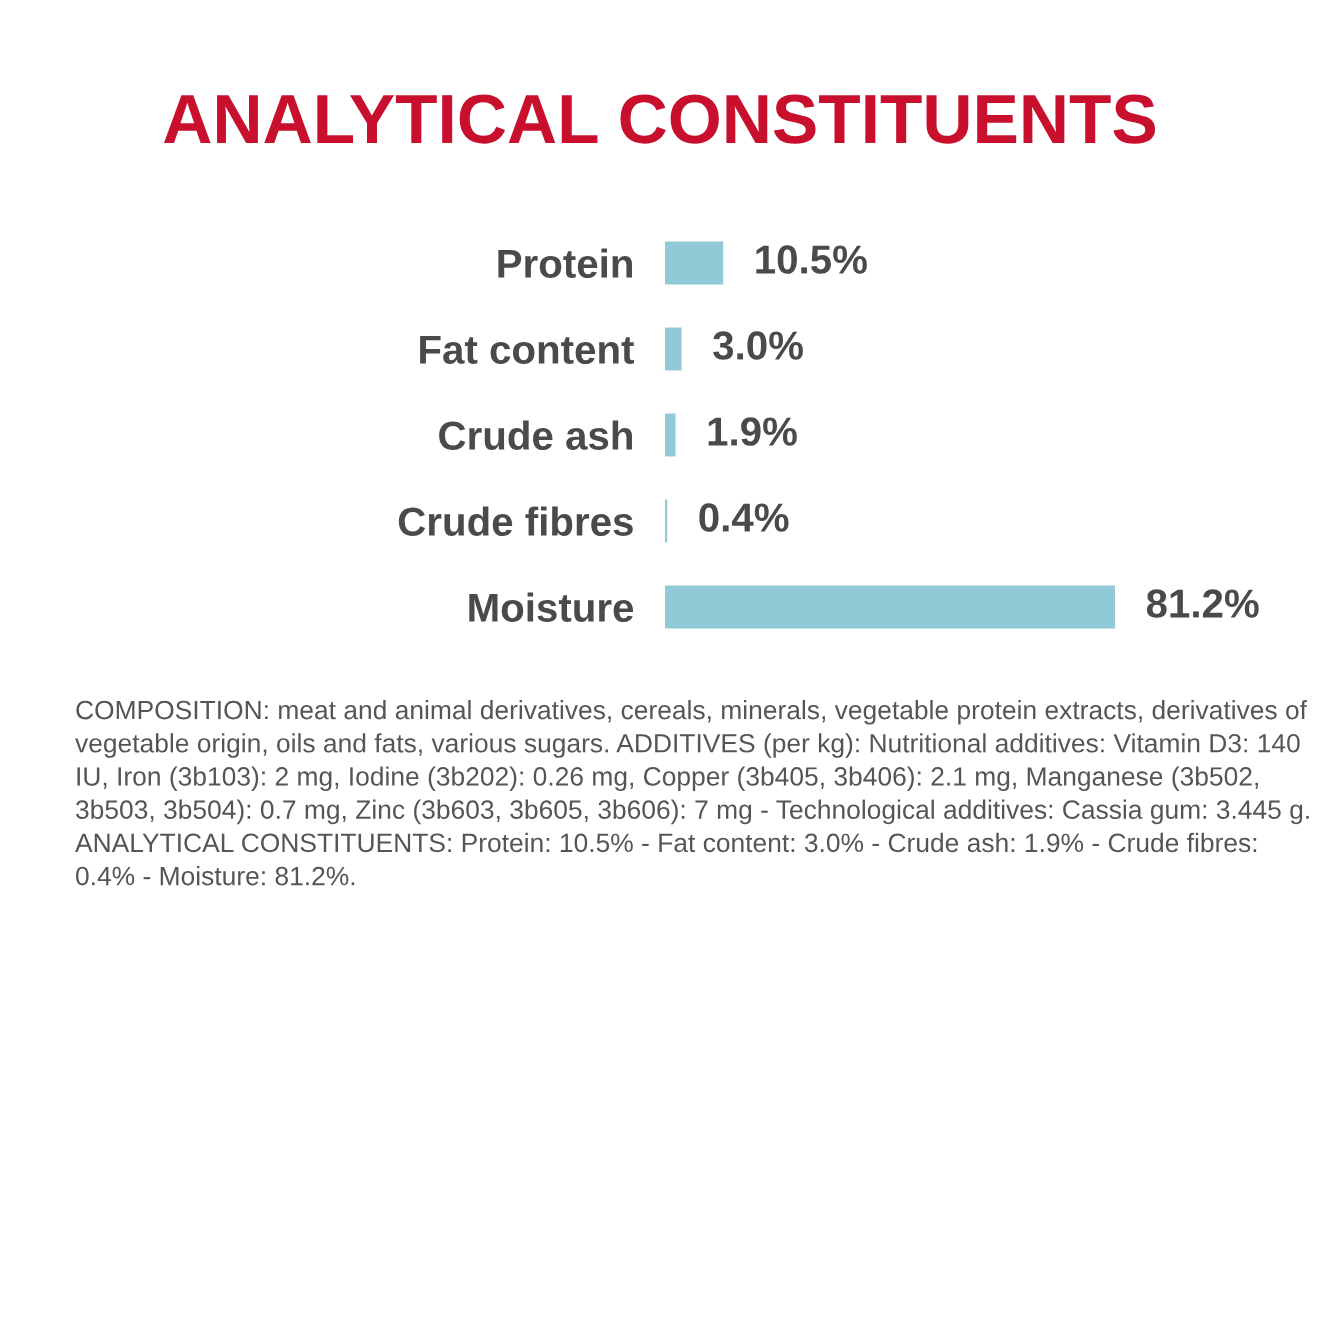  I want to click on y-tick-label: Crude fibres, so click(515, 521).